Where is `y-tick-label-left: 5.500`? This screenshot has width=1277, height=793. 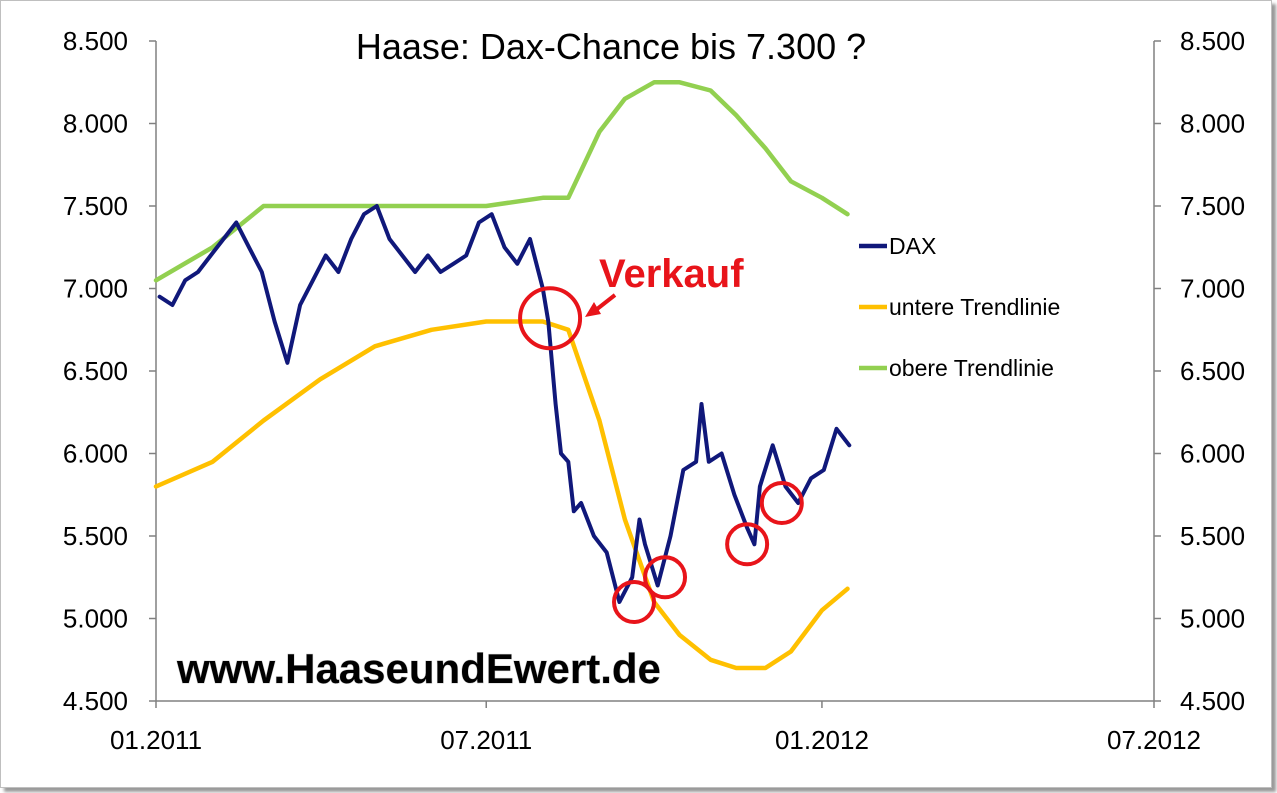 y-tick-label-left: 5.500 is located at coordinates (95, 536).